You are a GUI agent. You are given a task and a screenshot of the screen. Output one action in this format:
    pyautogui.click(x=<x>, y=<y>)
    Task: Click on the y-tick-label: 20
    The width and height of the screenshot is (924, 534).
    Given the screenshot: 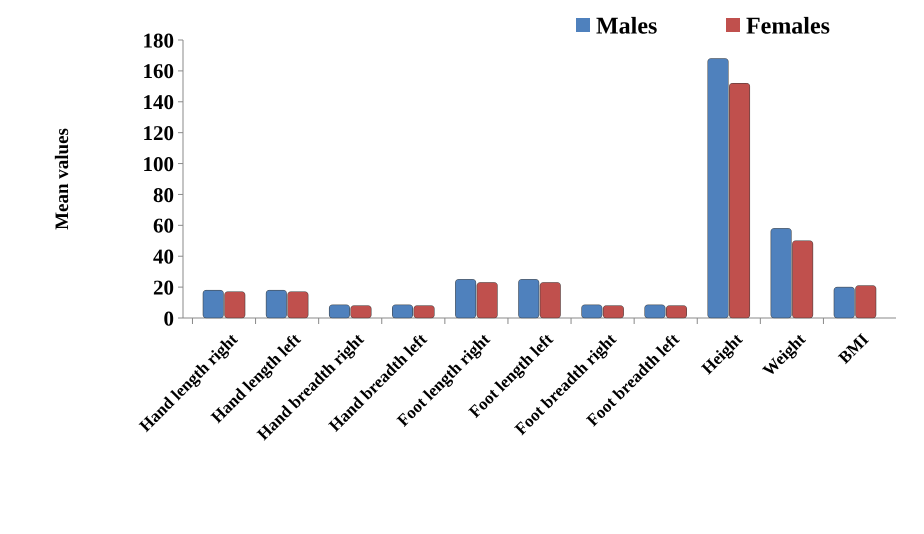 What is the action you would take?
    pyautogui.click(x=163, y=287)
    